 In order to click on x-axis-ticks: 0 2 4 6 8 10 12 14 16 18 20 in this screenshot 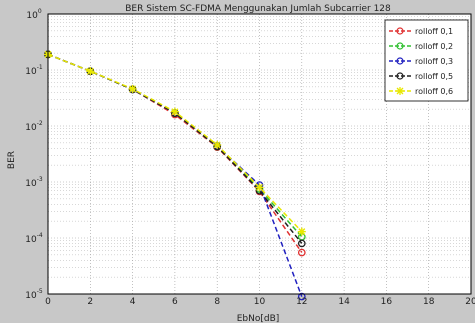, I will do `click(260, 302)`.